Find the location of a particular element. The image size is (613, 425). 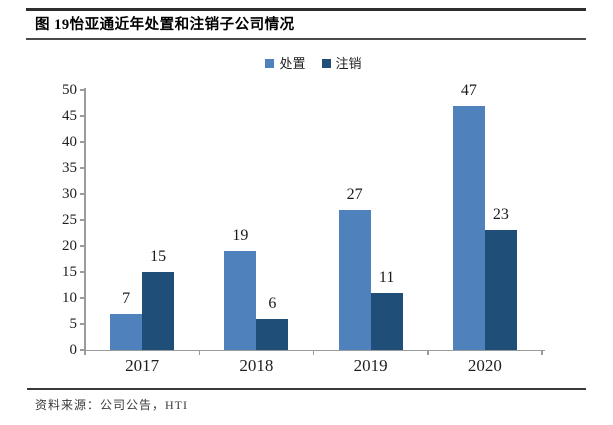

bar-注销-2018 is located at coordinates (272, 334).